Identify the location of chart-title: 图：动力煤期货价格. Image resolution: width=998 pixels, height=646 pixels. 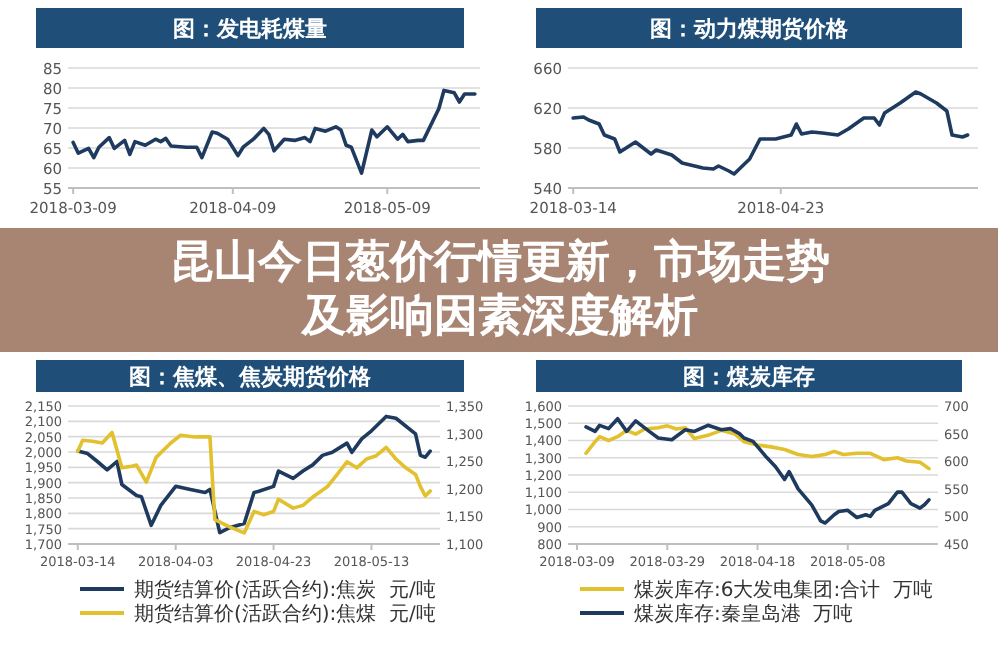
(750, 29).